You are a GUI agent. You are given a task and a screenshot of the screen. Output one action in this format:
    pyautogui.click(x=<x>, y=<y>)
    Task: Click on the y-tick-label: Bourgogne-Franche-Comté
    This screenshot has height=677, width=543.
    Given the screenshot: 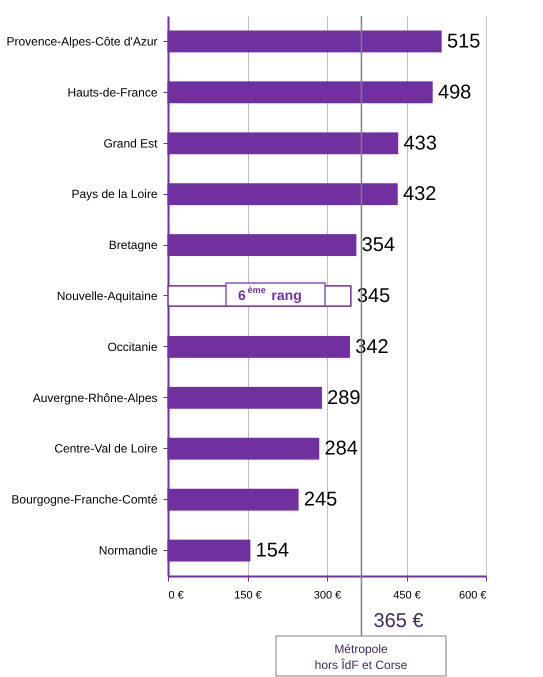 What is the action you would take?
    pyautogui.click(x=84, y=499)
    